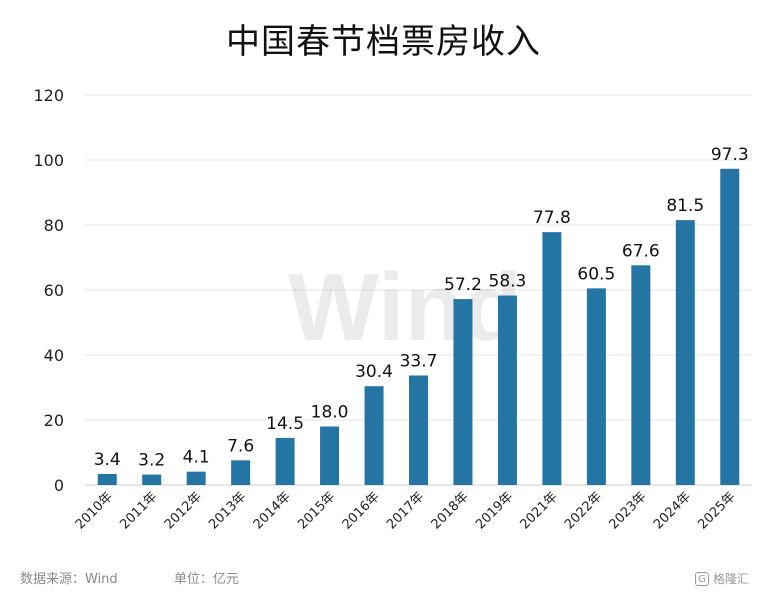 This screenshot has height=602, width=767. What do you see at coordinates (316, 510) in the screenshot?
I see `x-tick-label: 2015年` at bounding box center [316, 510].